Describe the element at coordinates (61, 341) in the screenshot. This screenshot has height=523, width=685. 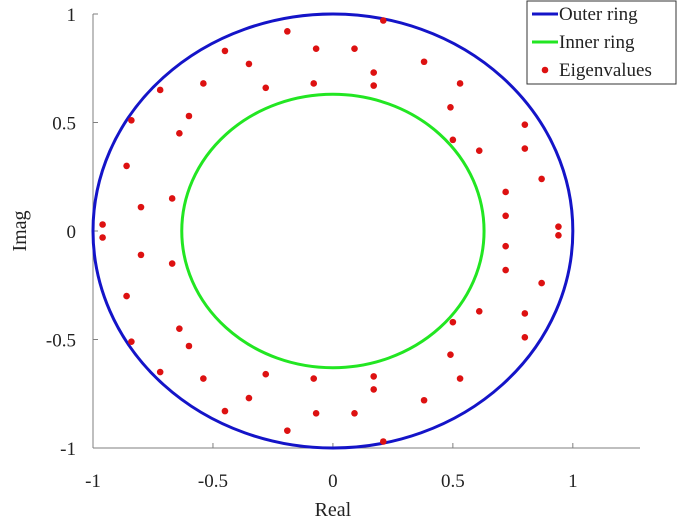
I see `y-tick-label: -0.5` at that location.